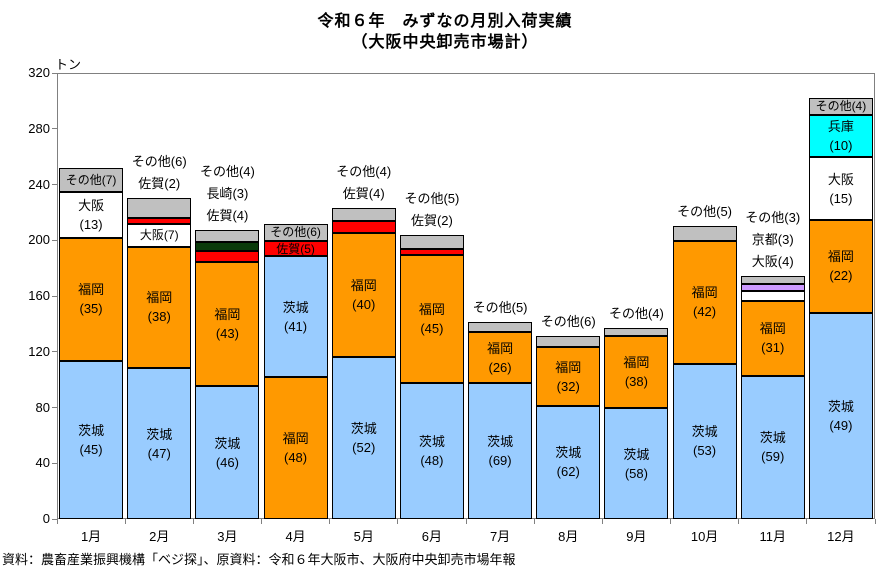 This screenshot has width=890, height=576. I want to click on bar-segment-10月-茨城: 茨城 (53), so click(704, 441).